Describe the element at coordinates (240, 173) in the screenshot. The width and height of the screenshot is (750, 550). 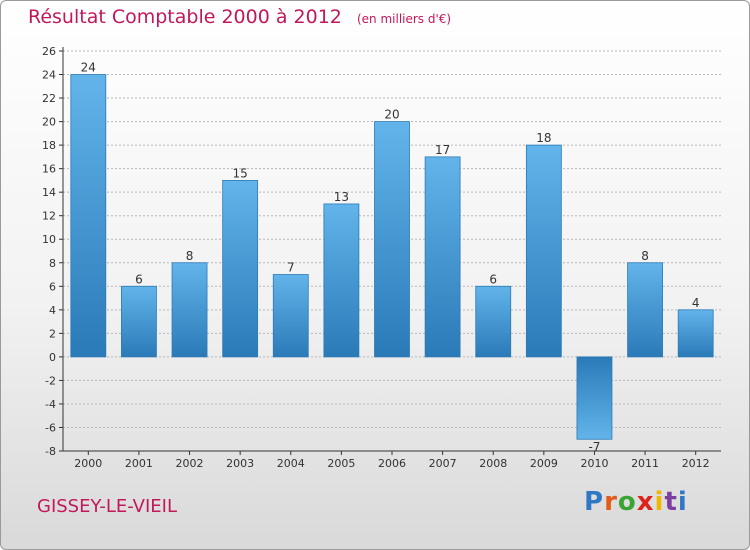
I see `data-label-2003: 15` at that location.